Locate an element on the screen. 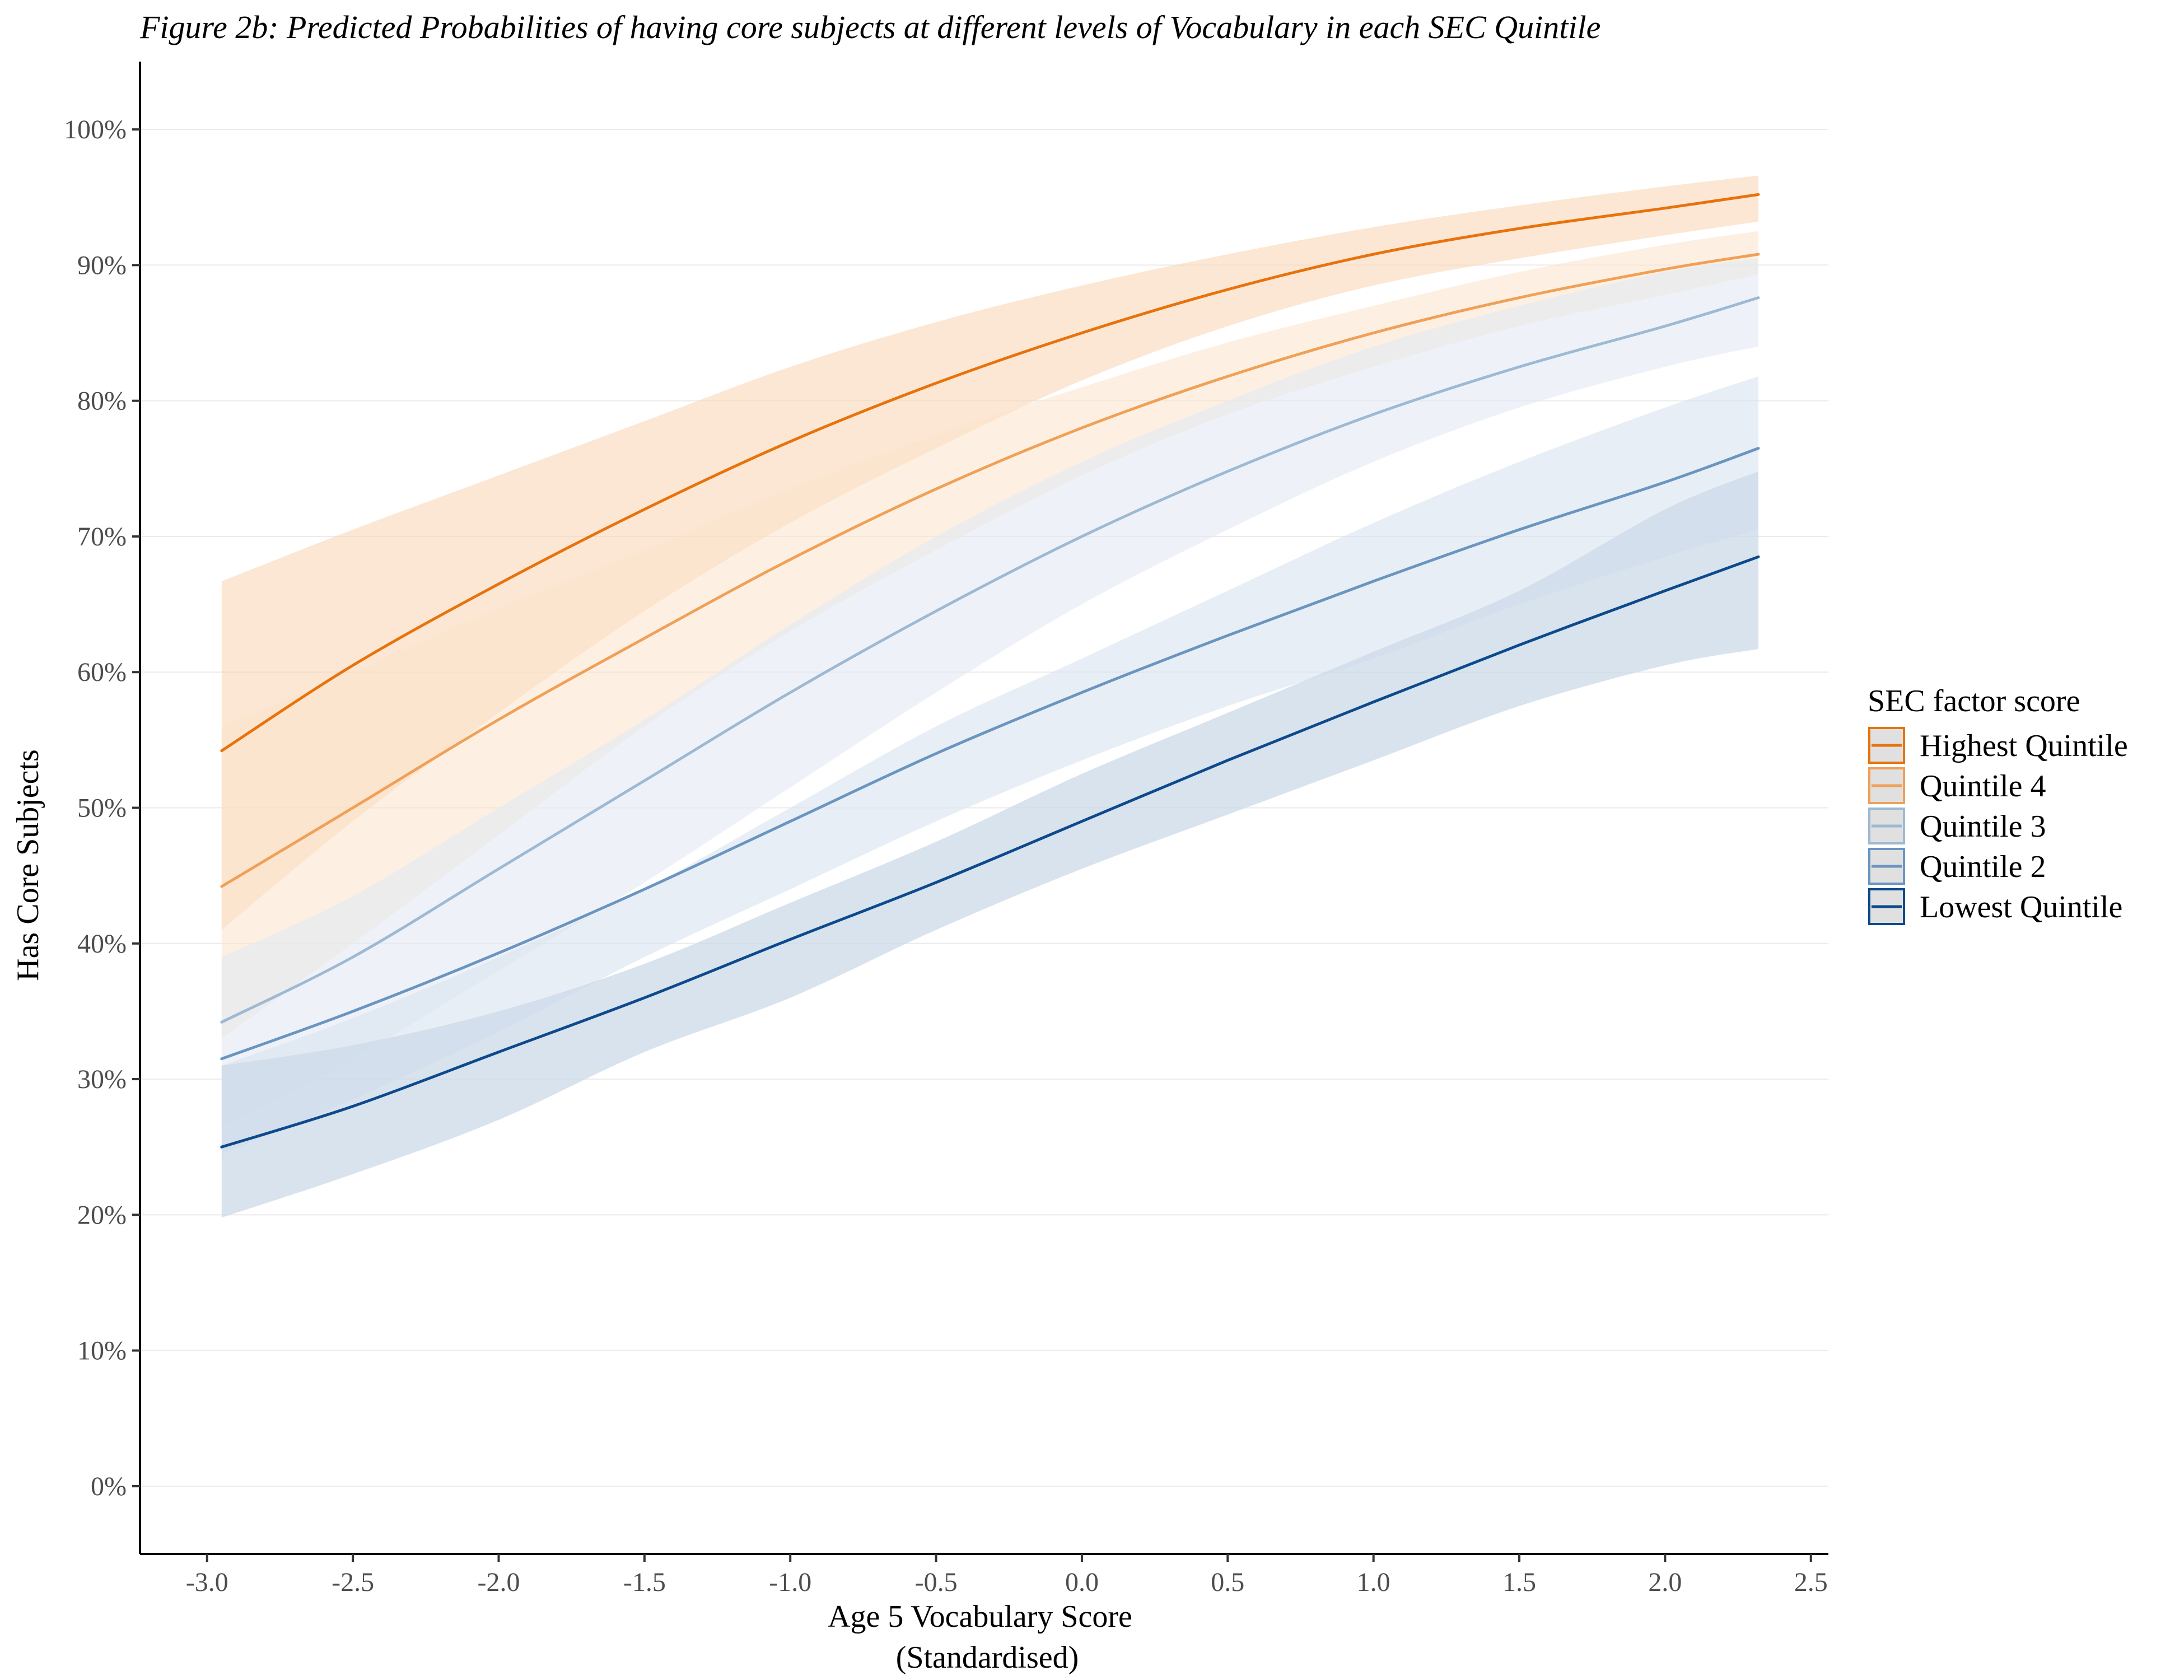 The width and height of the screenshot is (2184, 1680). x-tick-label: -3.0 is located at coordinates (207, 1582).